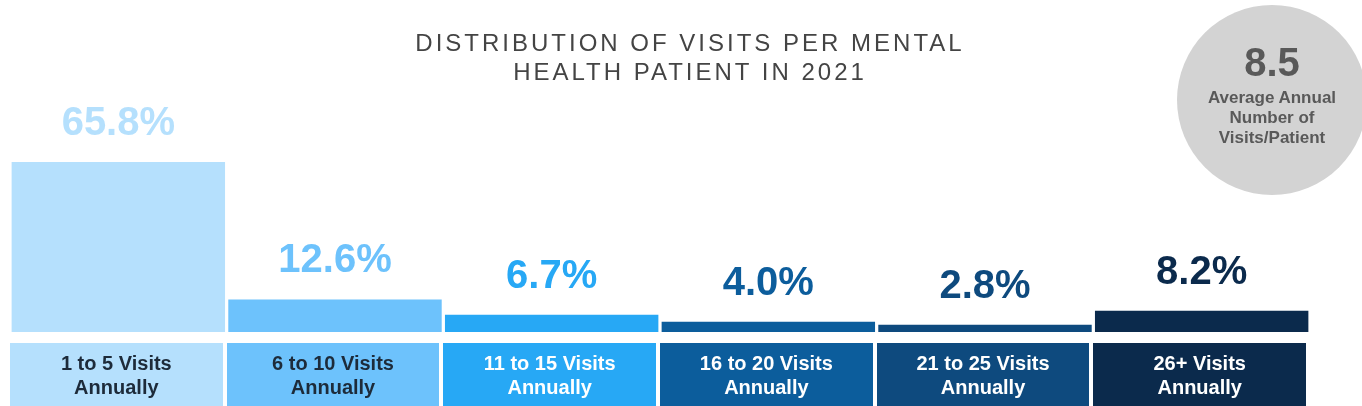 This screenshot has width=1362, height=406. What do you see at coordinates (1202, 269) in the screenshot?
I see `data-label: 8.2%` at bounding box center [1202, 269].